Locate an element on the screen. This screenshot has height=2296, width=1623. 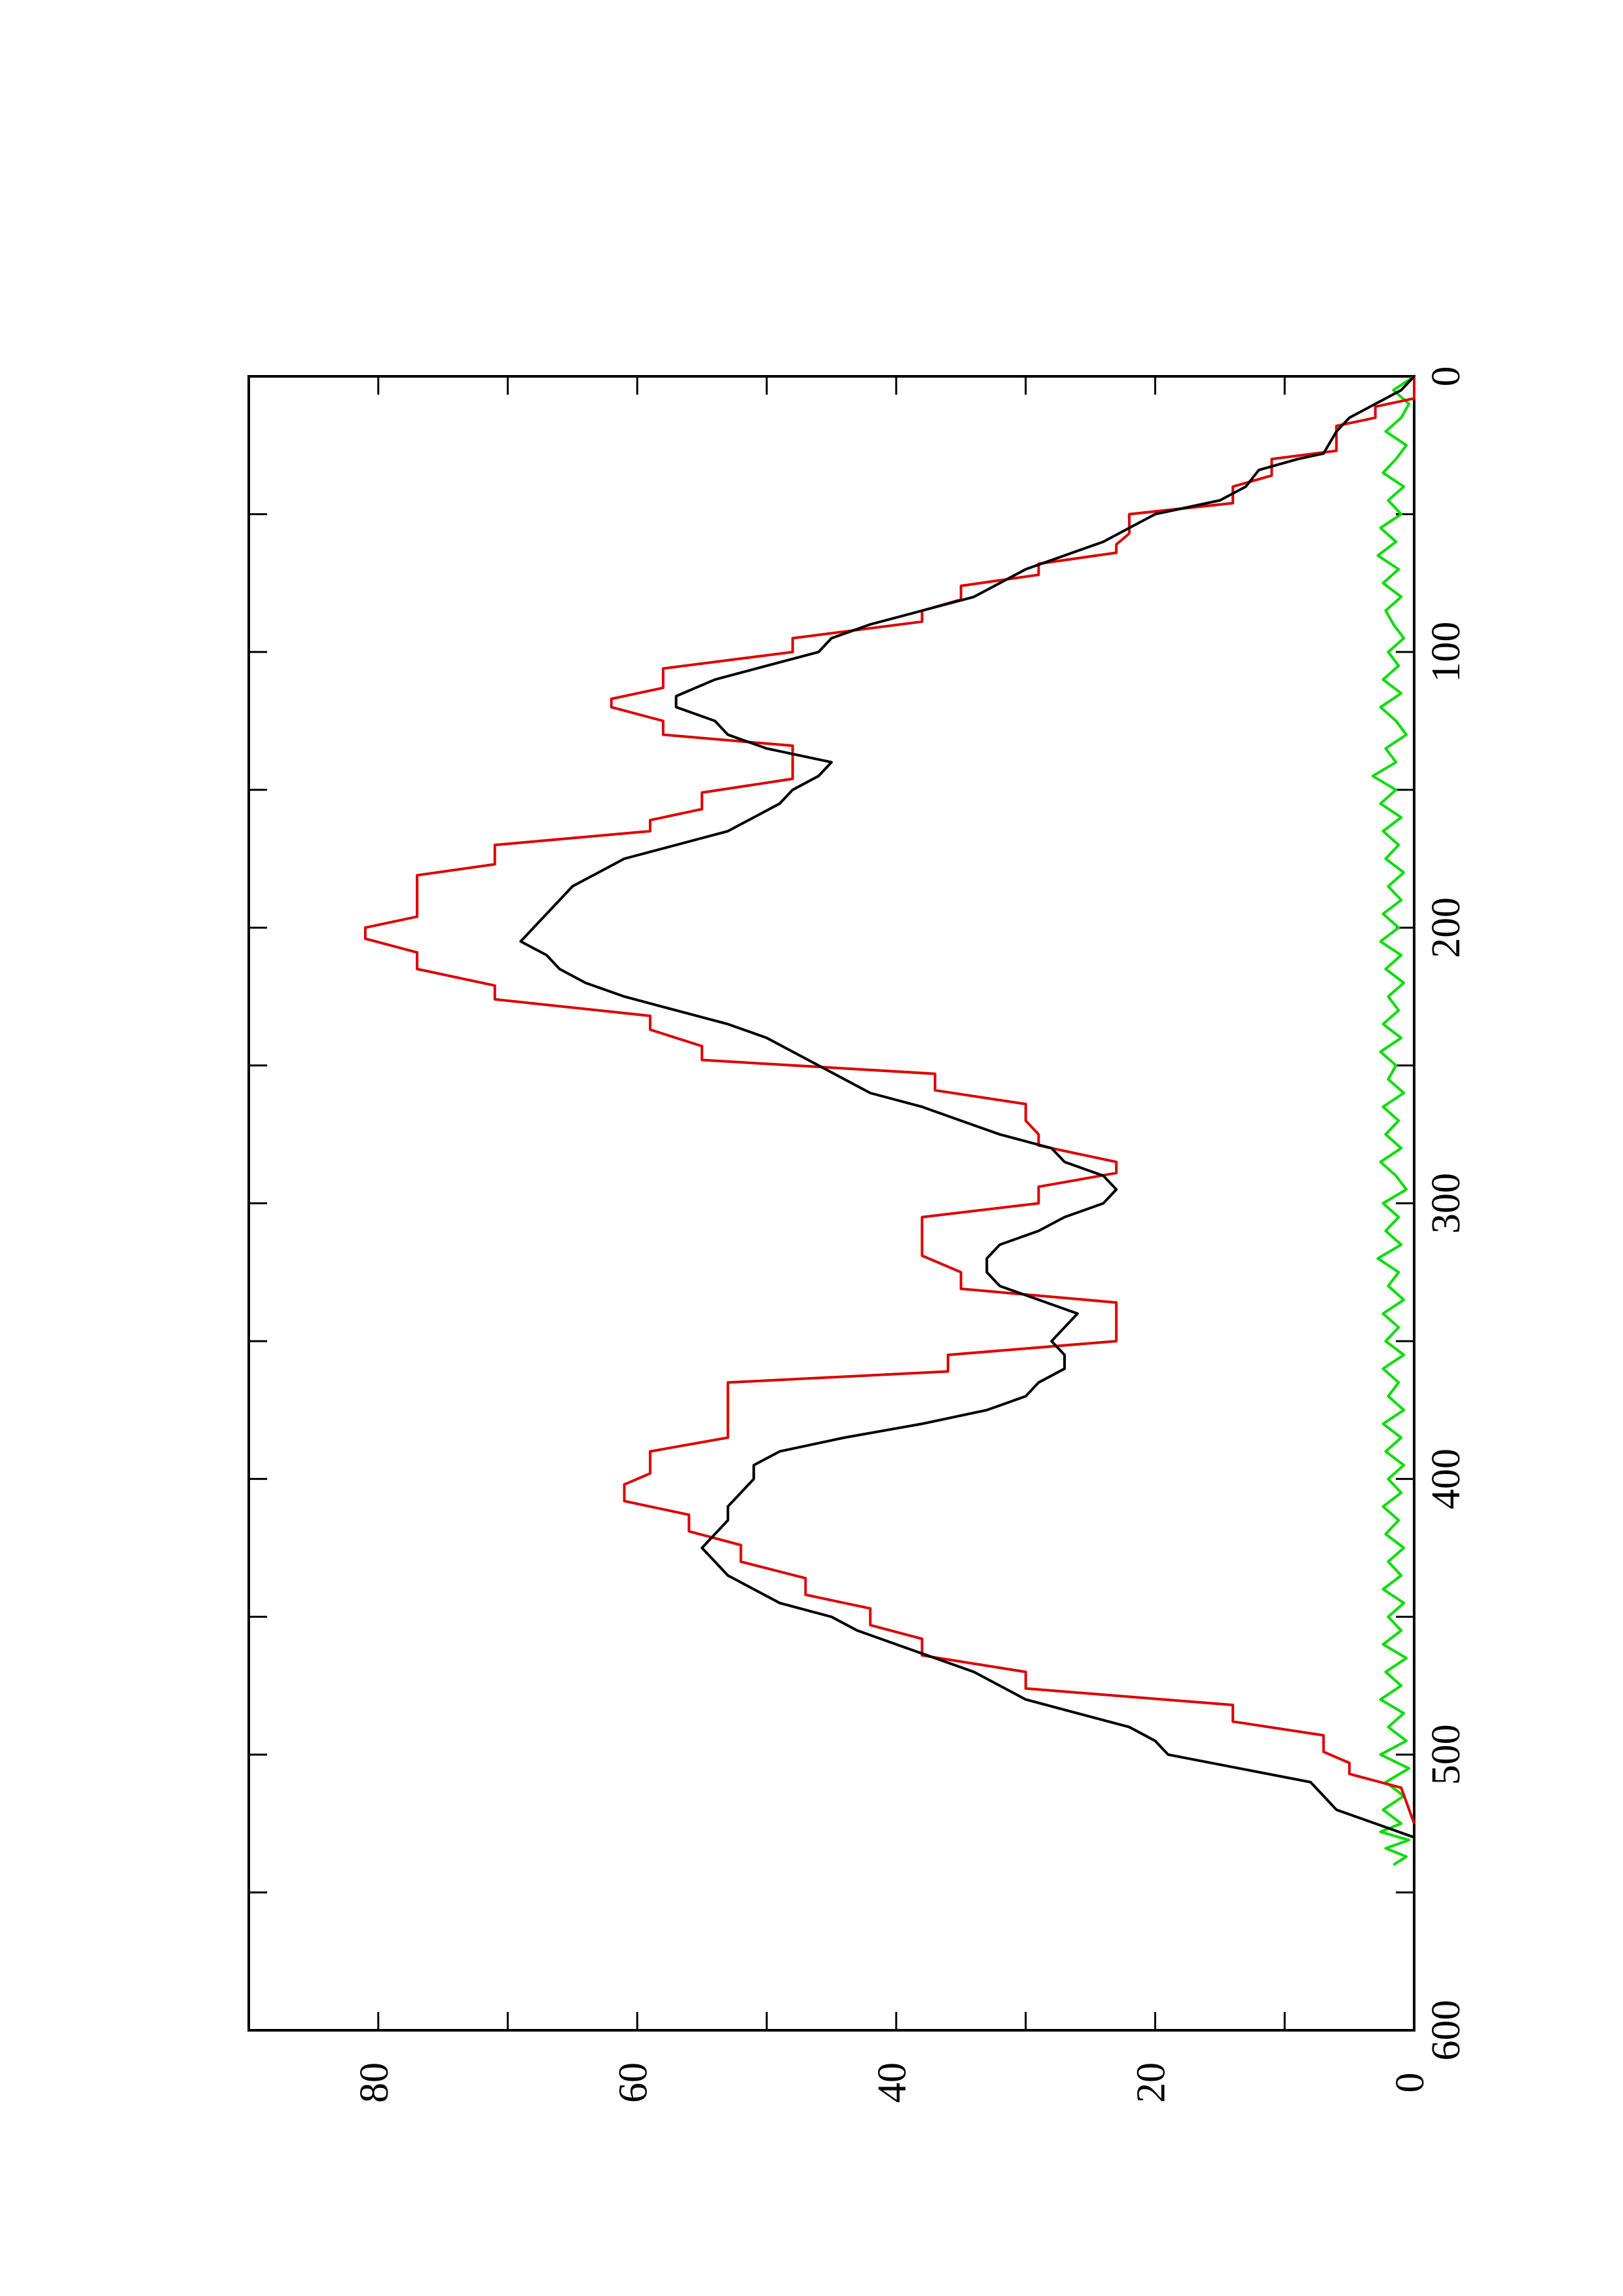
x-tick-label: 100 is located at coordinates (1446, 652).